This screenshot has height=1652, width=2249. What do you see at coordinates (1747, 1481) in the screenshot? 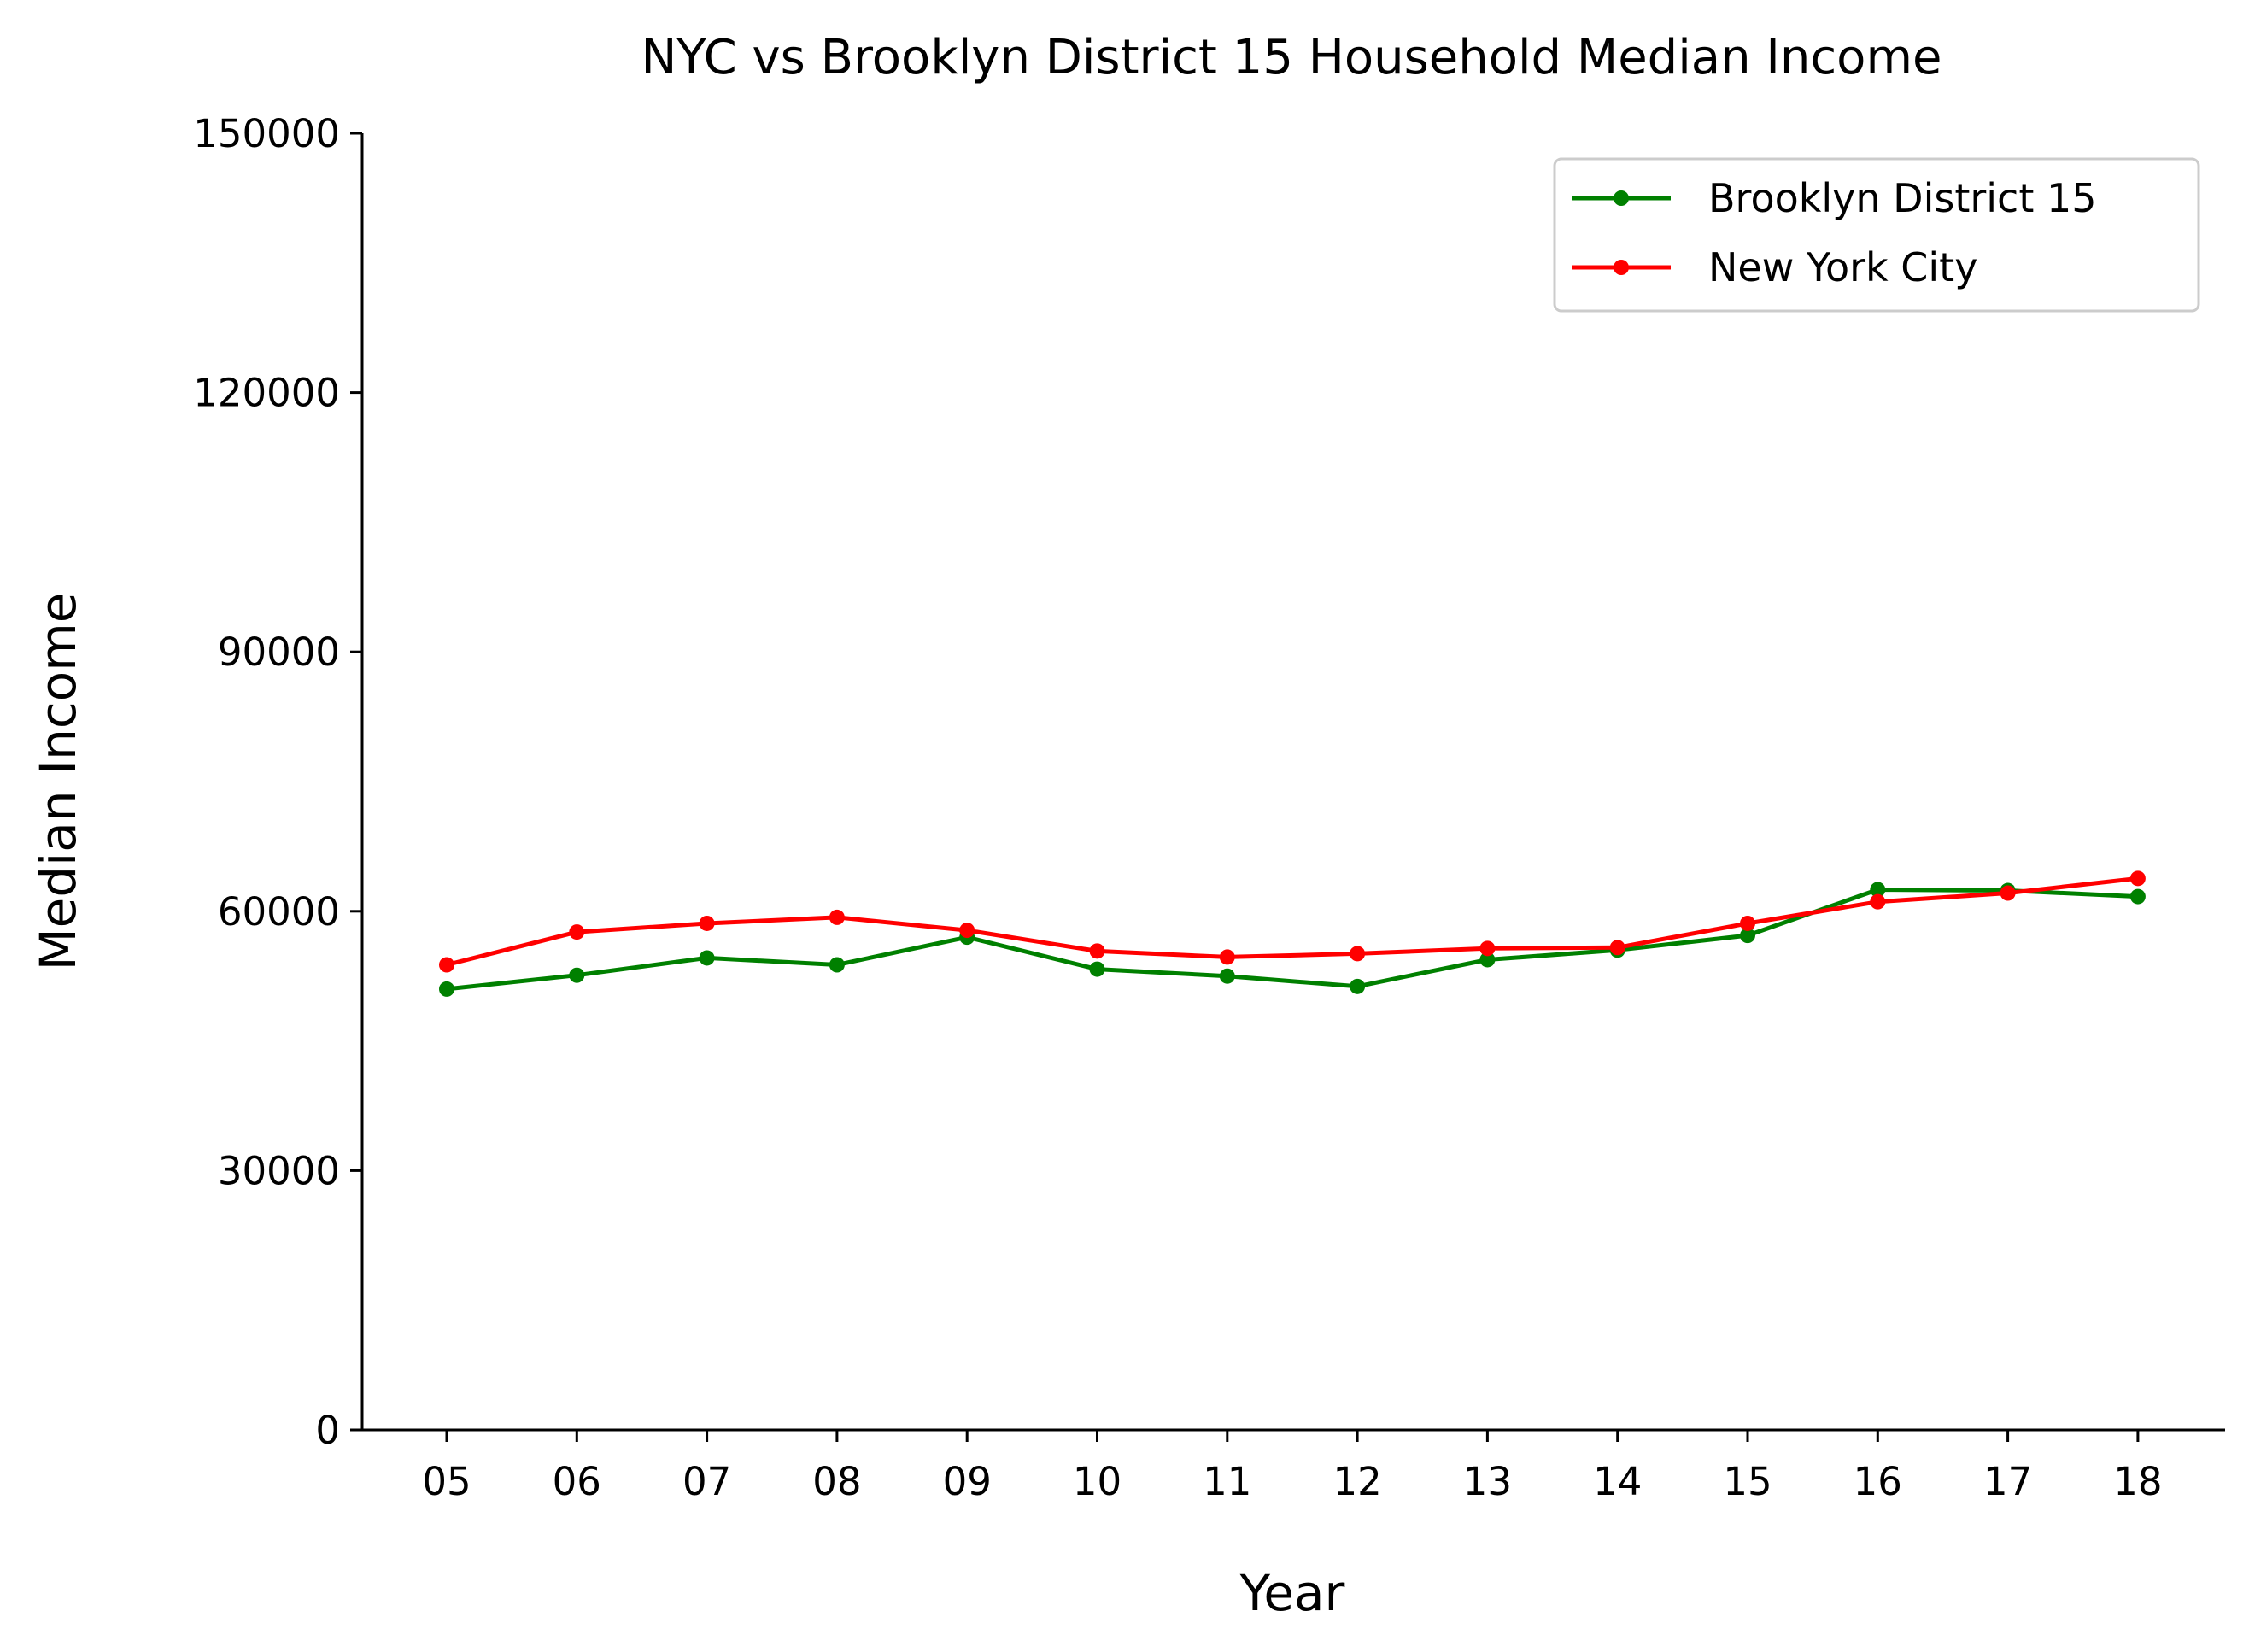
I see `x-tick-label: 15` at bounding box center [1747, 1481].